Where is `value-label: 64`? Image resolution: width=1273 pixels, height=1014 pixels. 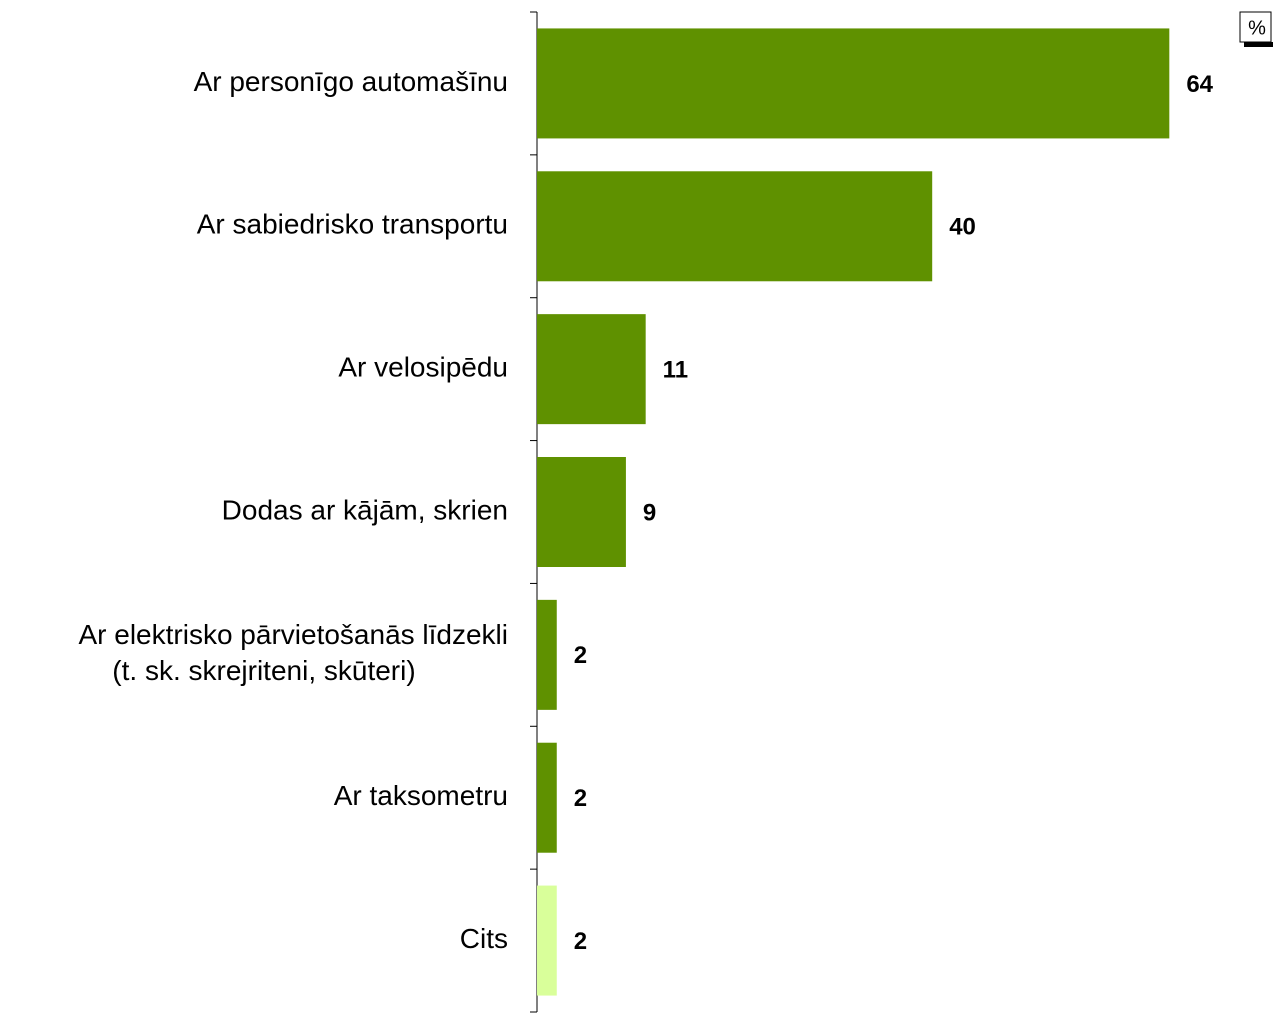 value-label: 64 is located at coordinates (1199, 84).